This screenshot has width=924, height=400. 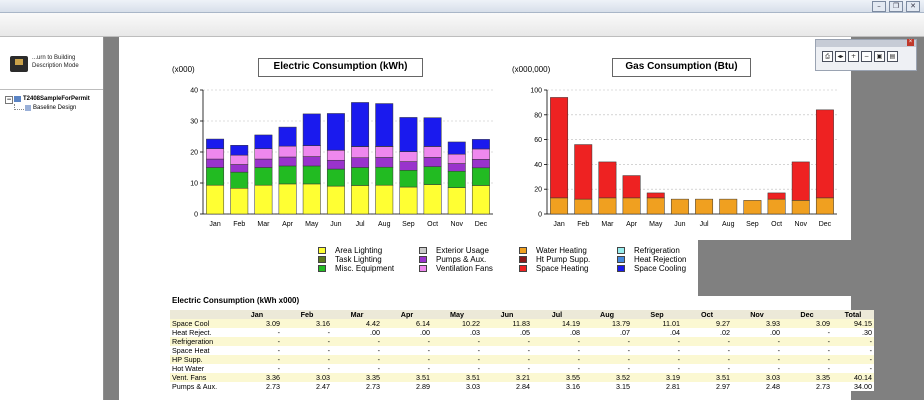 I want to click on print-icon: ⎙, so click(x=827, y=56).